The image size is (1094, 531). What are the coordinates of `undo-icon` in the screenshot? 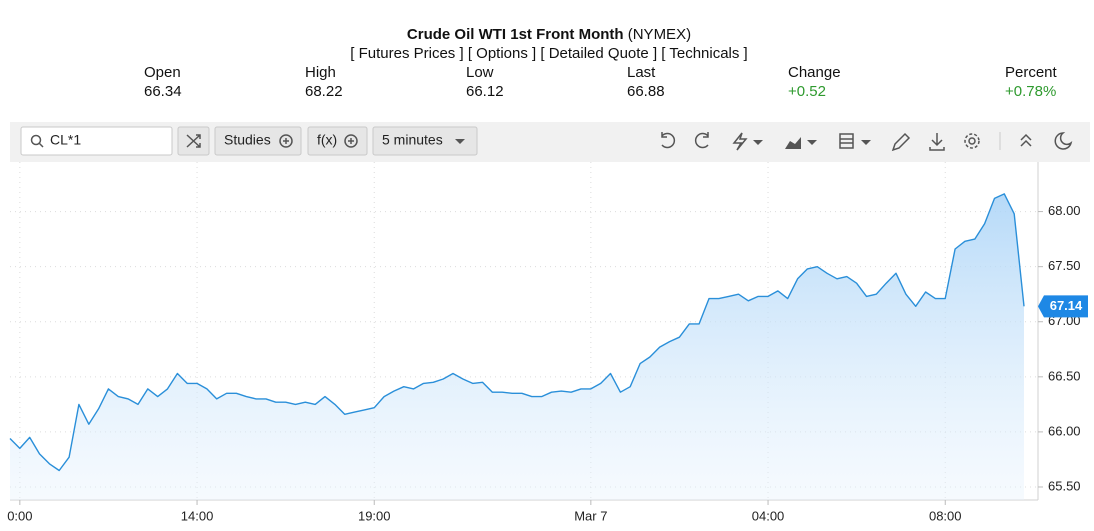 It's located at (668, 140).